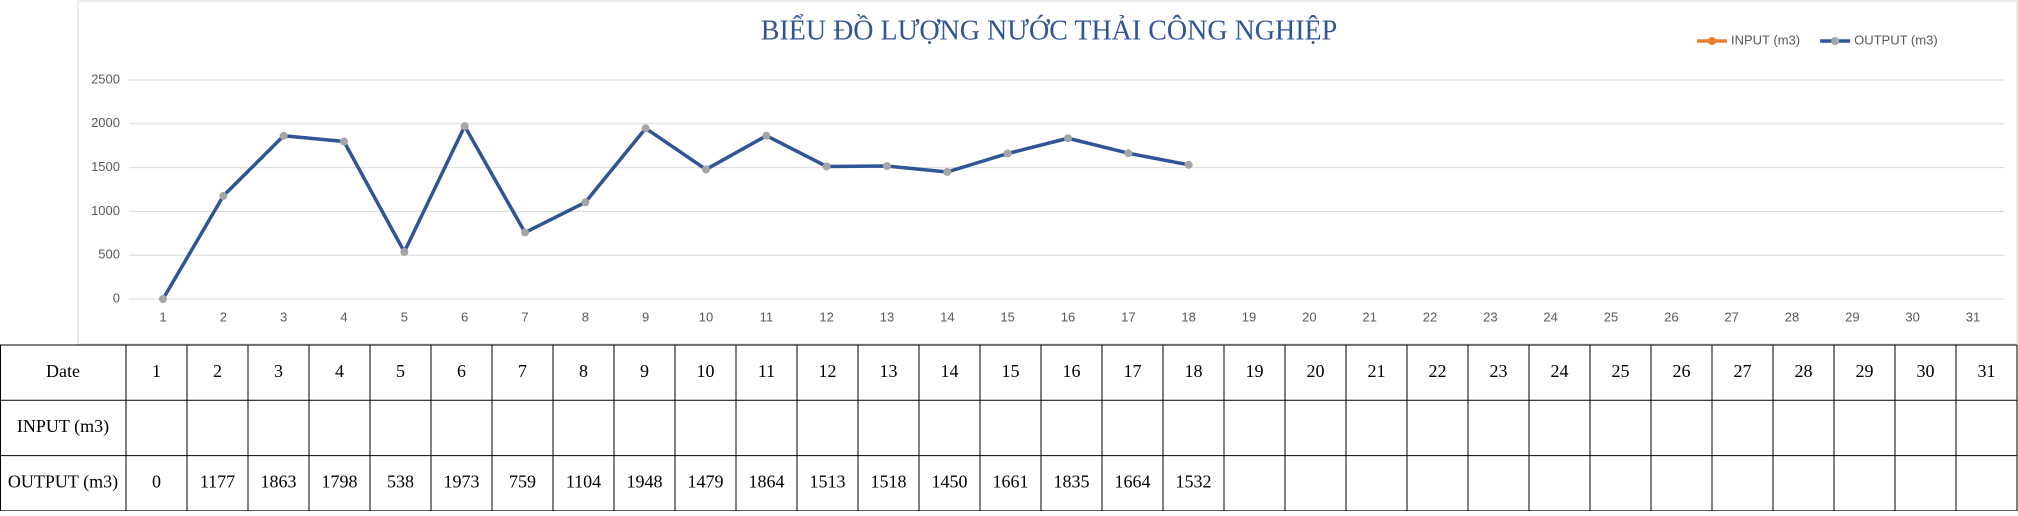 The image size is (2018, 516). Describe the element at coordinates (1316, 371) in the screenshot. I see `table-date: 20` at that location.